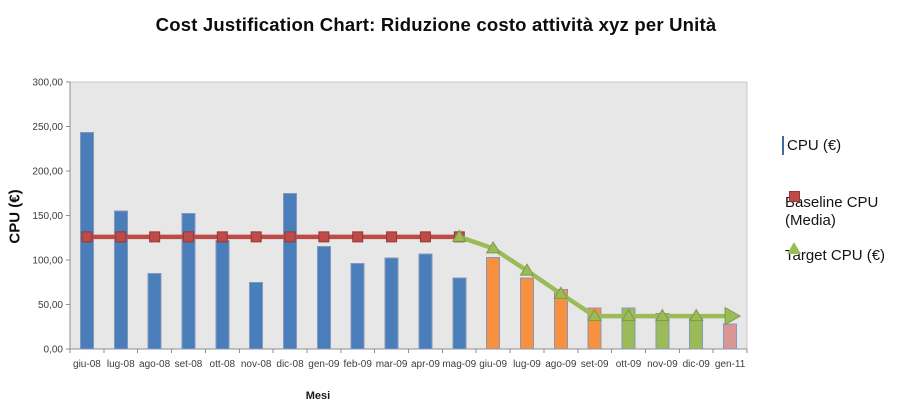 The height and width of the screenshot is (416, 915). Describe the element at coordinates (121, 364) in the screenshot. I see `x-tick-label: lug-08` at that location.